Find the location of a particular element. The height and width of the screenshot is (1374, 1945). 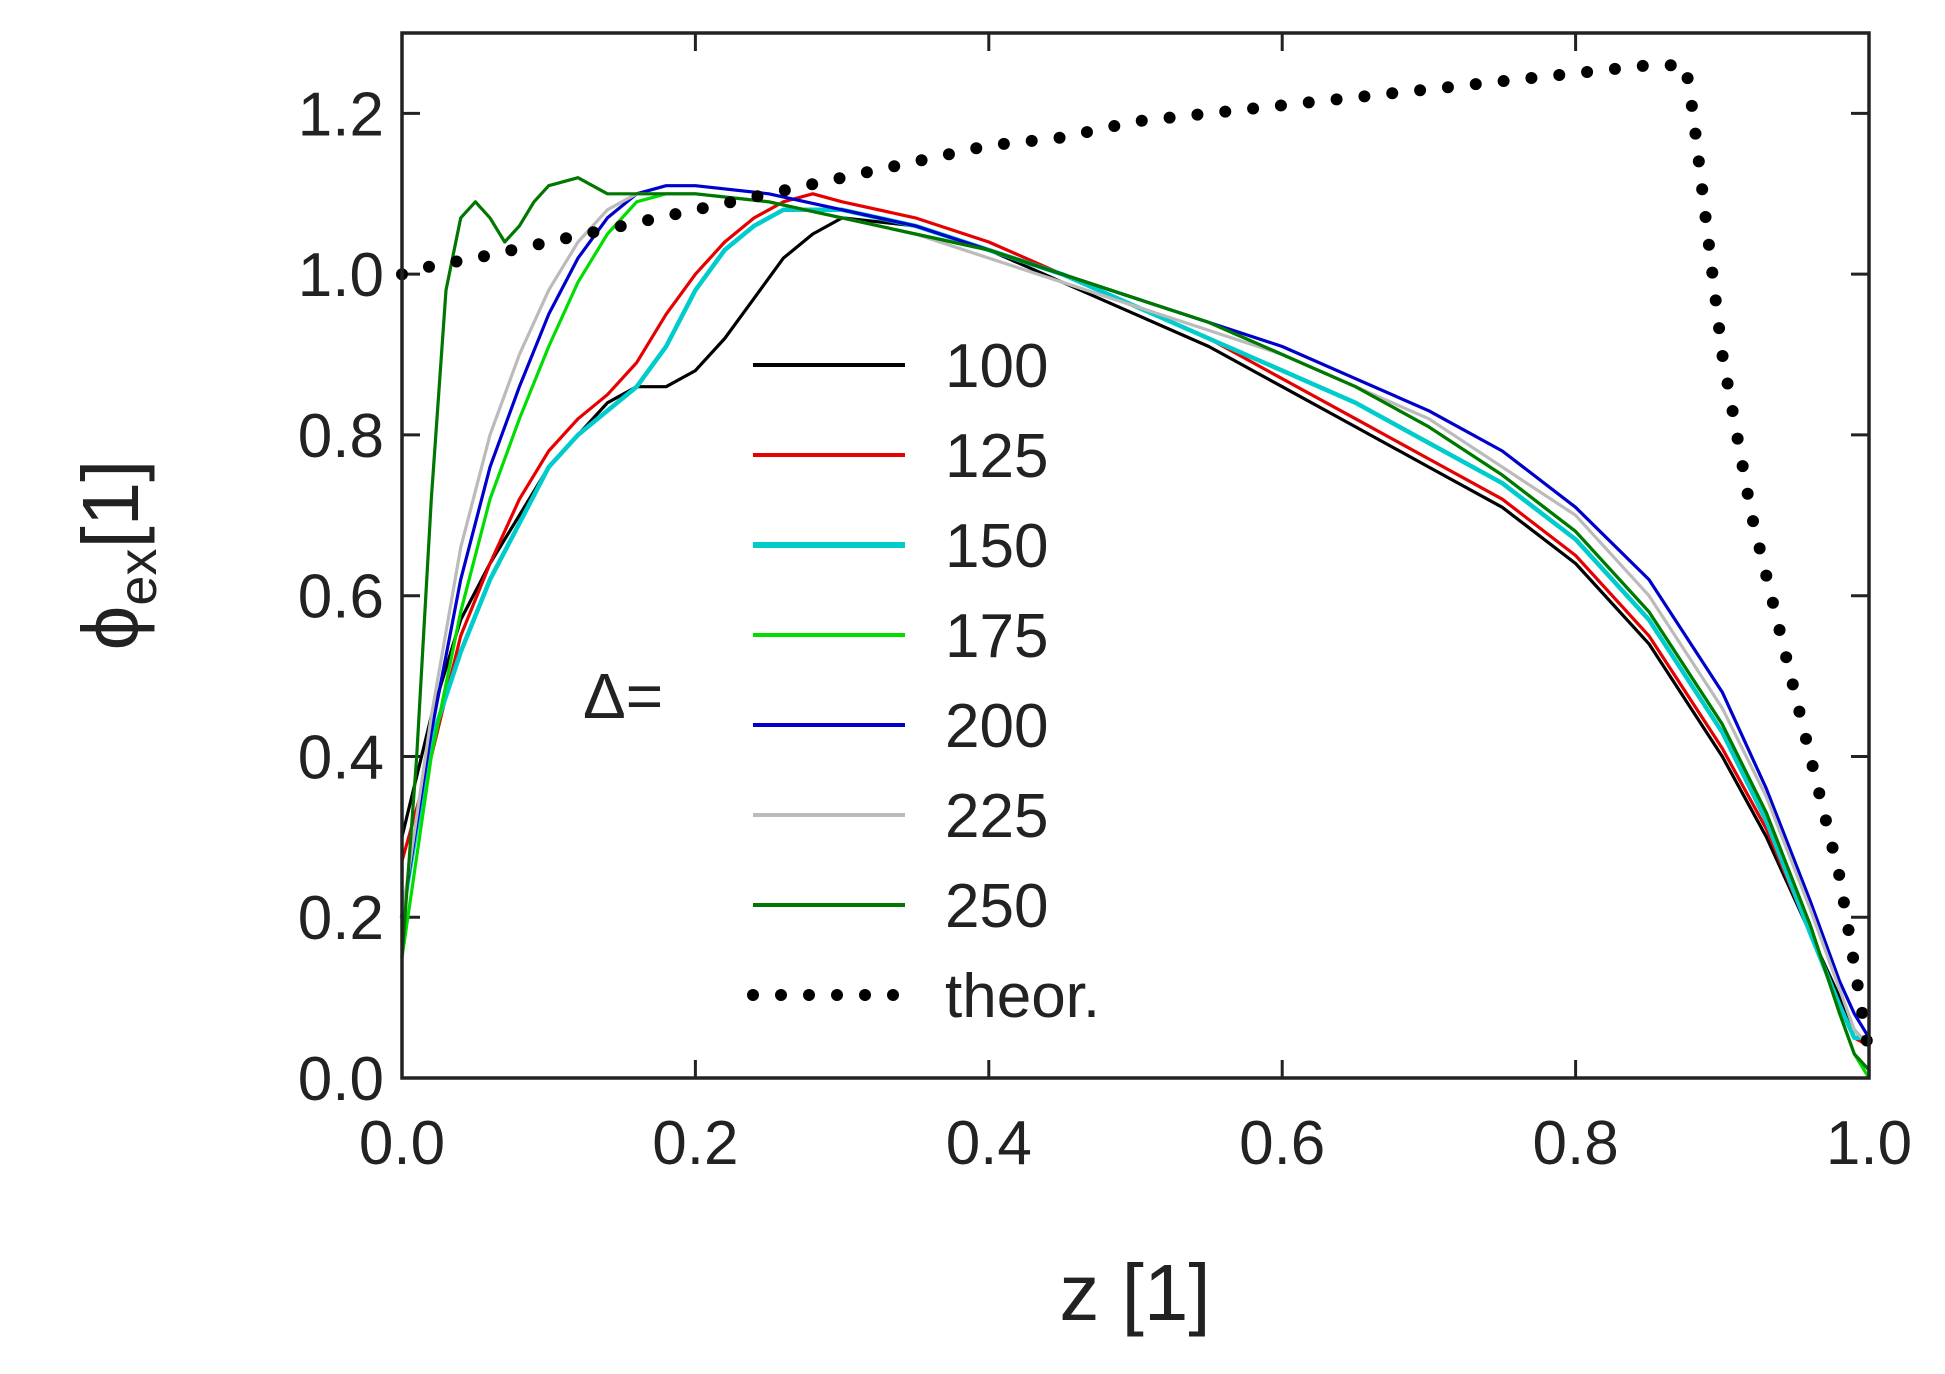

legend-label-125: 125 is located at coordinates (996, 456).